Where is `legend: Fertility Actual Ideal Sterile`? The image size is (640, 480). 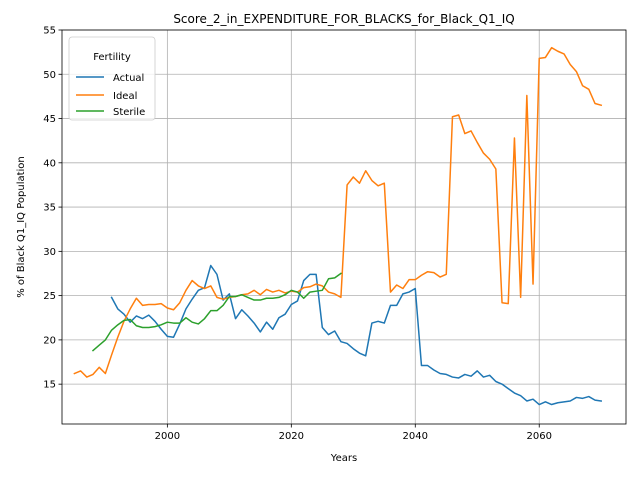 legend: Fertility Actual Ideal Sterile is located at coordinates (112, 78).